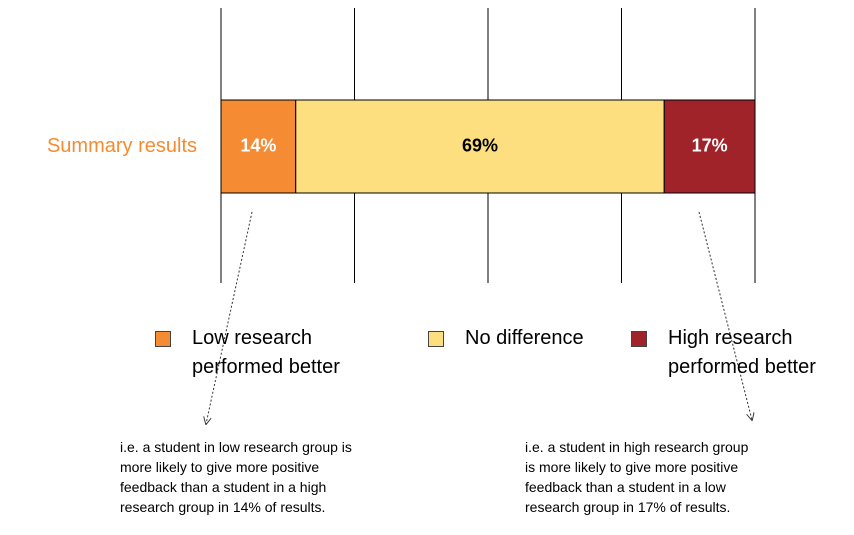 The width and height of the screenshot is (854, 535). I want to click on legend-label: No difference, so click(524, 338).